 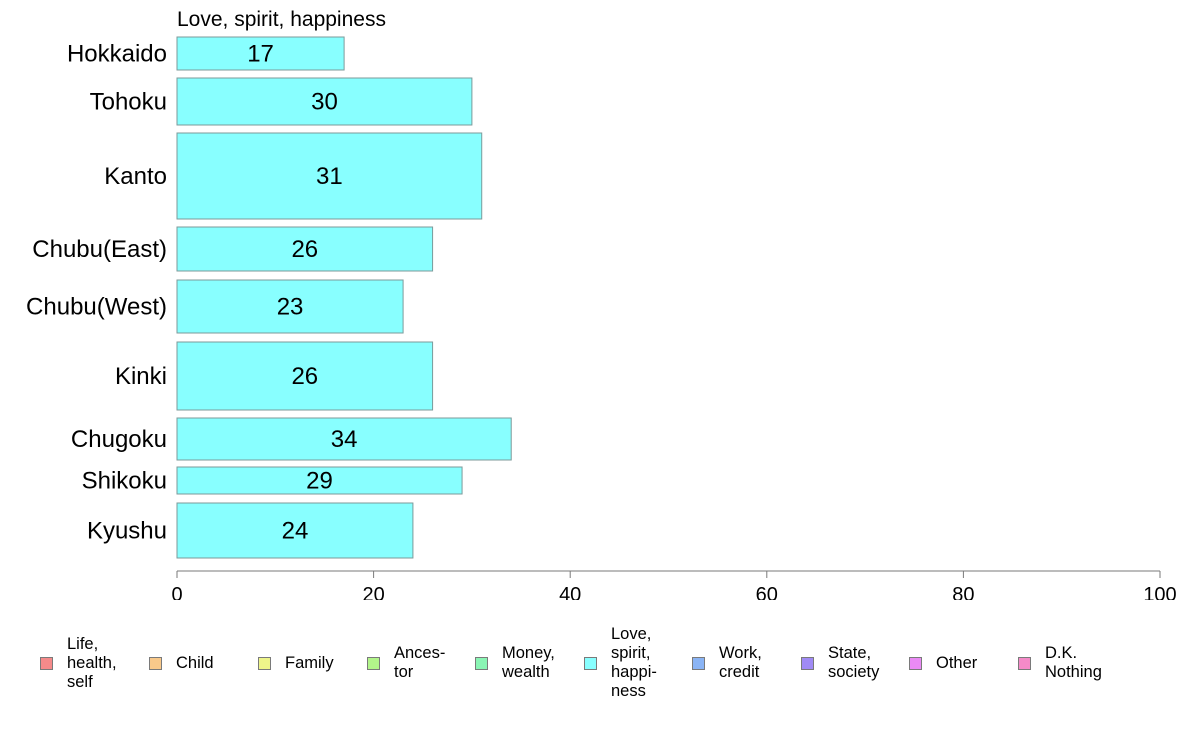 What do you see at coordinates (528, 662) in the screenshot?
I see `legend-label: Money, wealth` at bounding box center [528, 662].